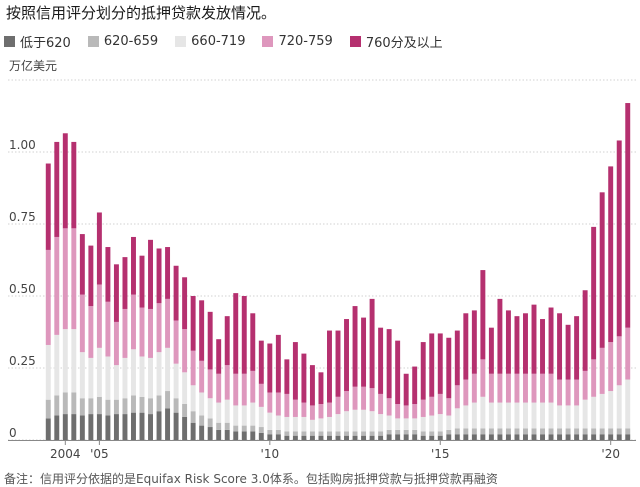  I want to click on bar-segment-s4-b56, so click(525, 343).